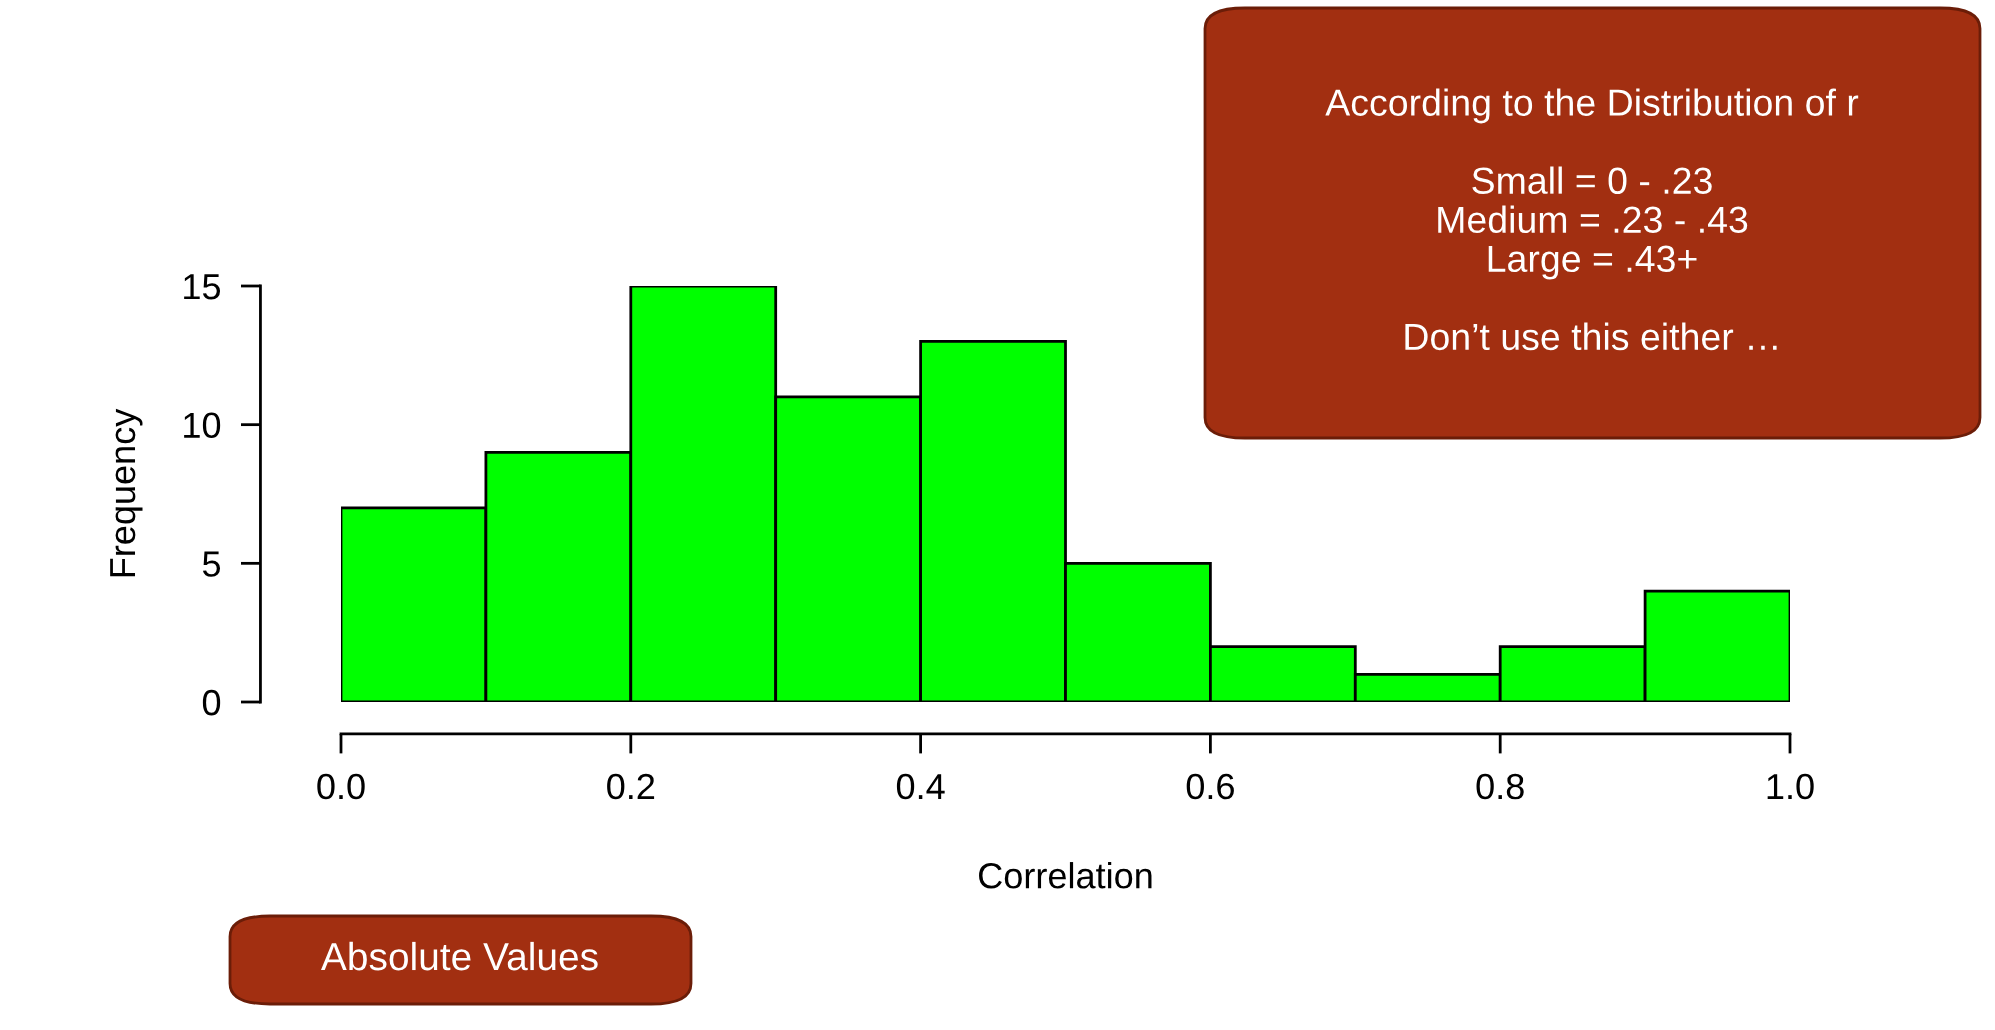  What do you see at coordinates (1790, 786) in the screenshot?
I see `x-tick-label: 1.0` at bounding box center [1790, 786].